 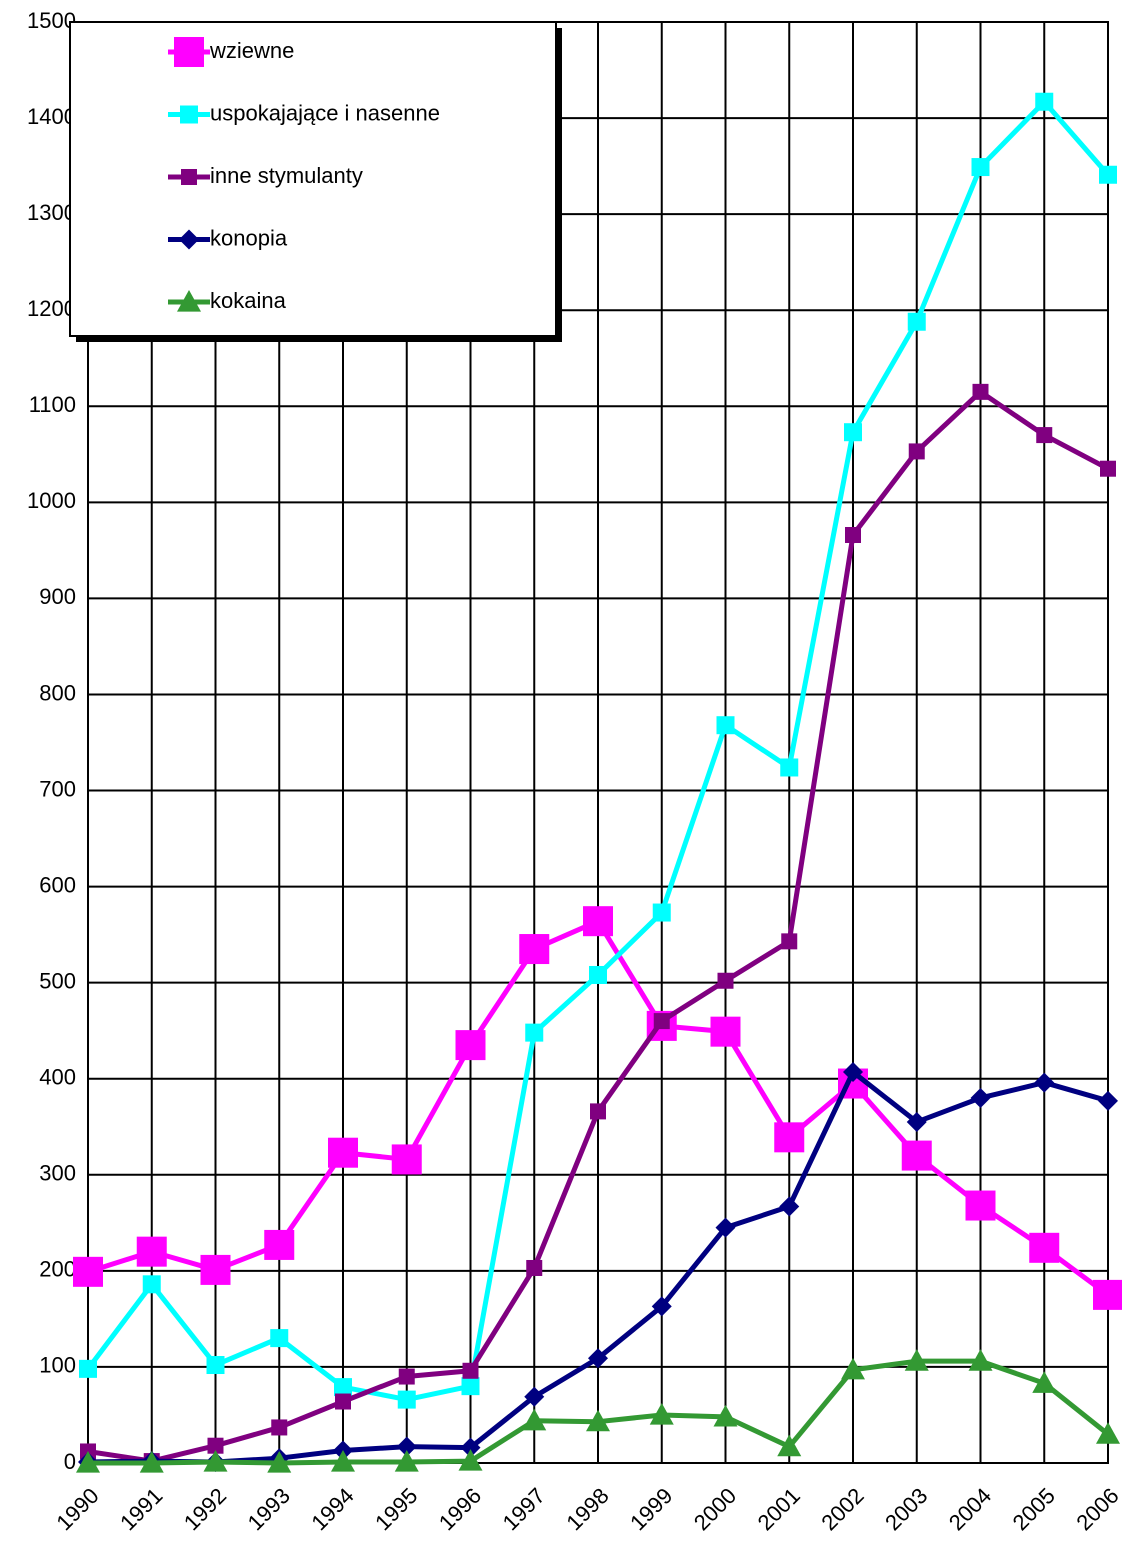 I want to click on x-tick-label: 1995, so click(x=396, y=1509).